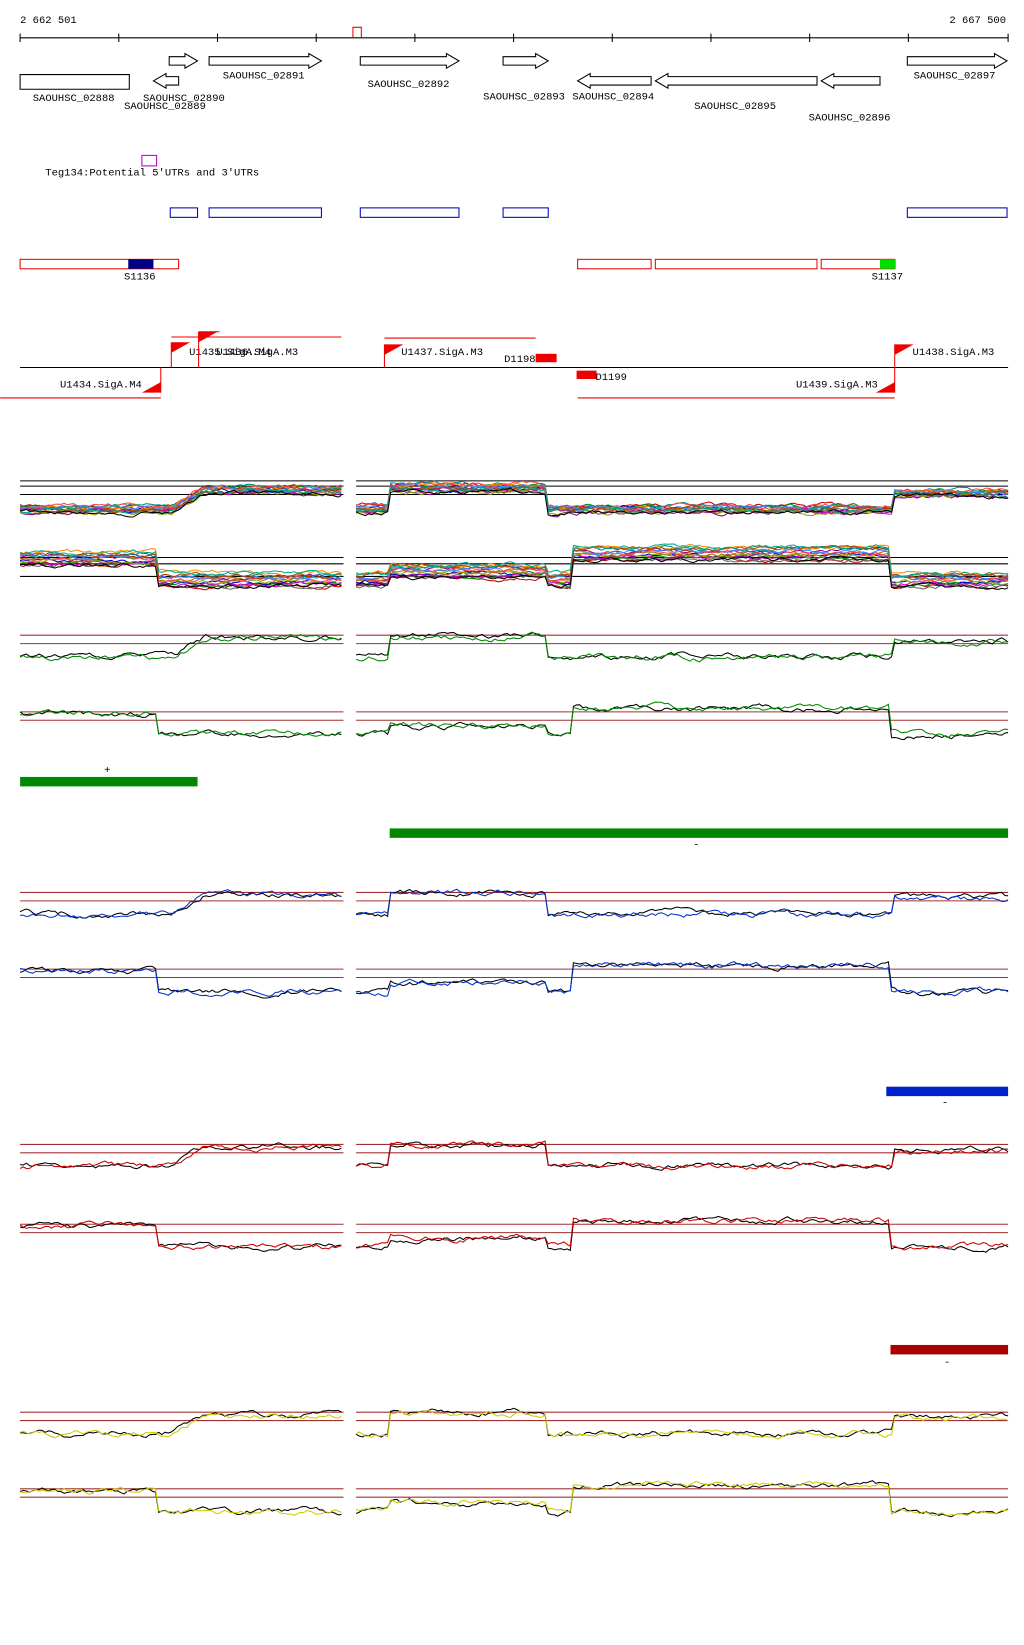 The width and height of the screenshot is (1024, 1645). Describe the element at coordinates (257, 353) in the screenshot. I see `promoter-label: U1436.SigA.M3` at that location.